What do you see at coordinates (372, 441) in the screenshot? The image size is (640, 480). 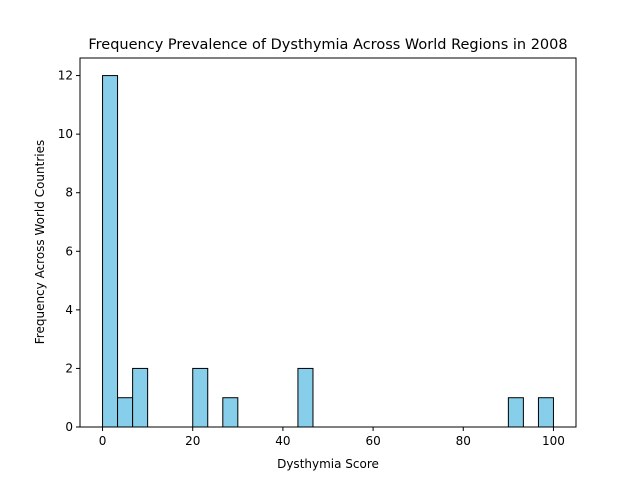 I see `x-tick-label: 60` at bounding box center [372, 441].